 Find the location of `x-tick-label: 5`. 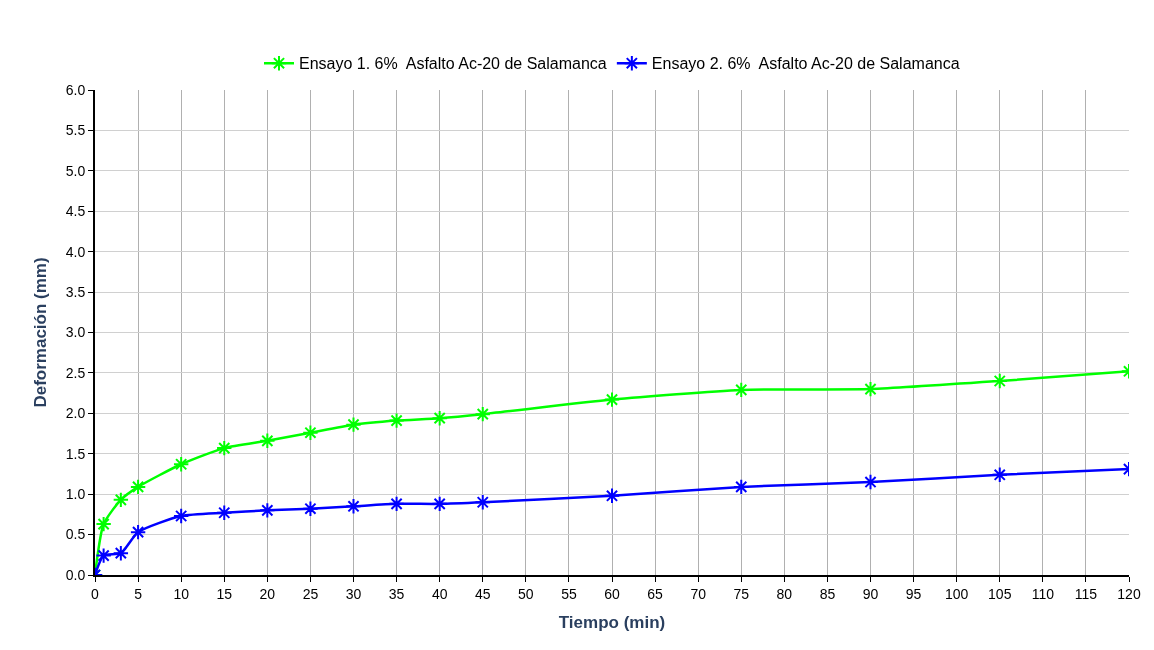

x-tick-label: 5 is located at coordinates (138, 593).